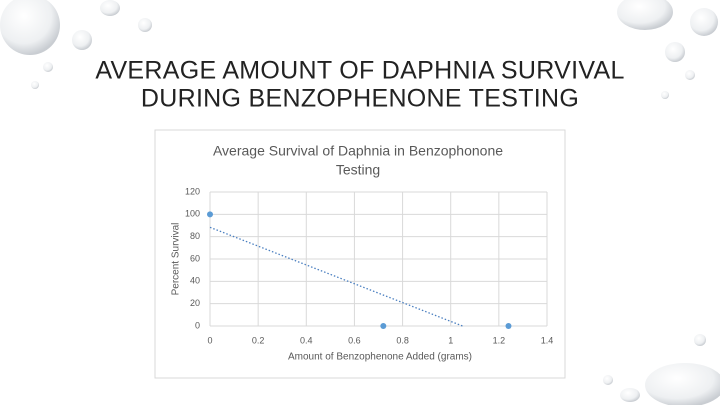 This screenshot has height=405, width=720. I want to click on x-tick-label: 0.6, so click(354, 340).